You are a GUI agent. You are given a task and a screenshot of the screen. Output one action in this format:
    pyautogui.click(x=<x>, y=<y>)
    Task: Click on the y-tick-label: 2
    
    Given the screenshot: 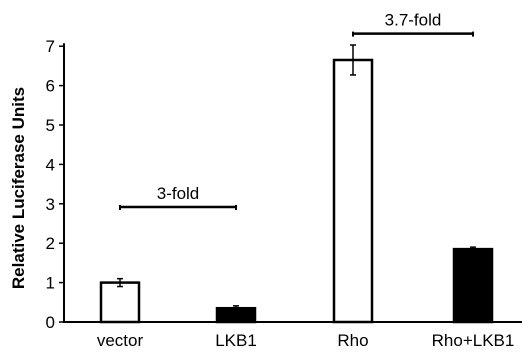 What is the action you would take?
    pyautogui.click(x=50, y=243)
    